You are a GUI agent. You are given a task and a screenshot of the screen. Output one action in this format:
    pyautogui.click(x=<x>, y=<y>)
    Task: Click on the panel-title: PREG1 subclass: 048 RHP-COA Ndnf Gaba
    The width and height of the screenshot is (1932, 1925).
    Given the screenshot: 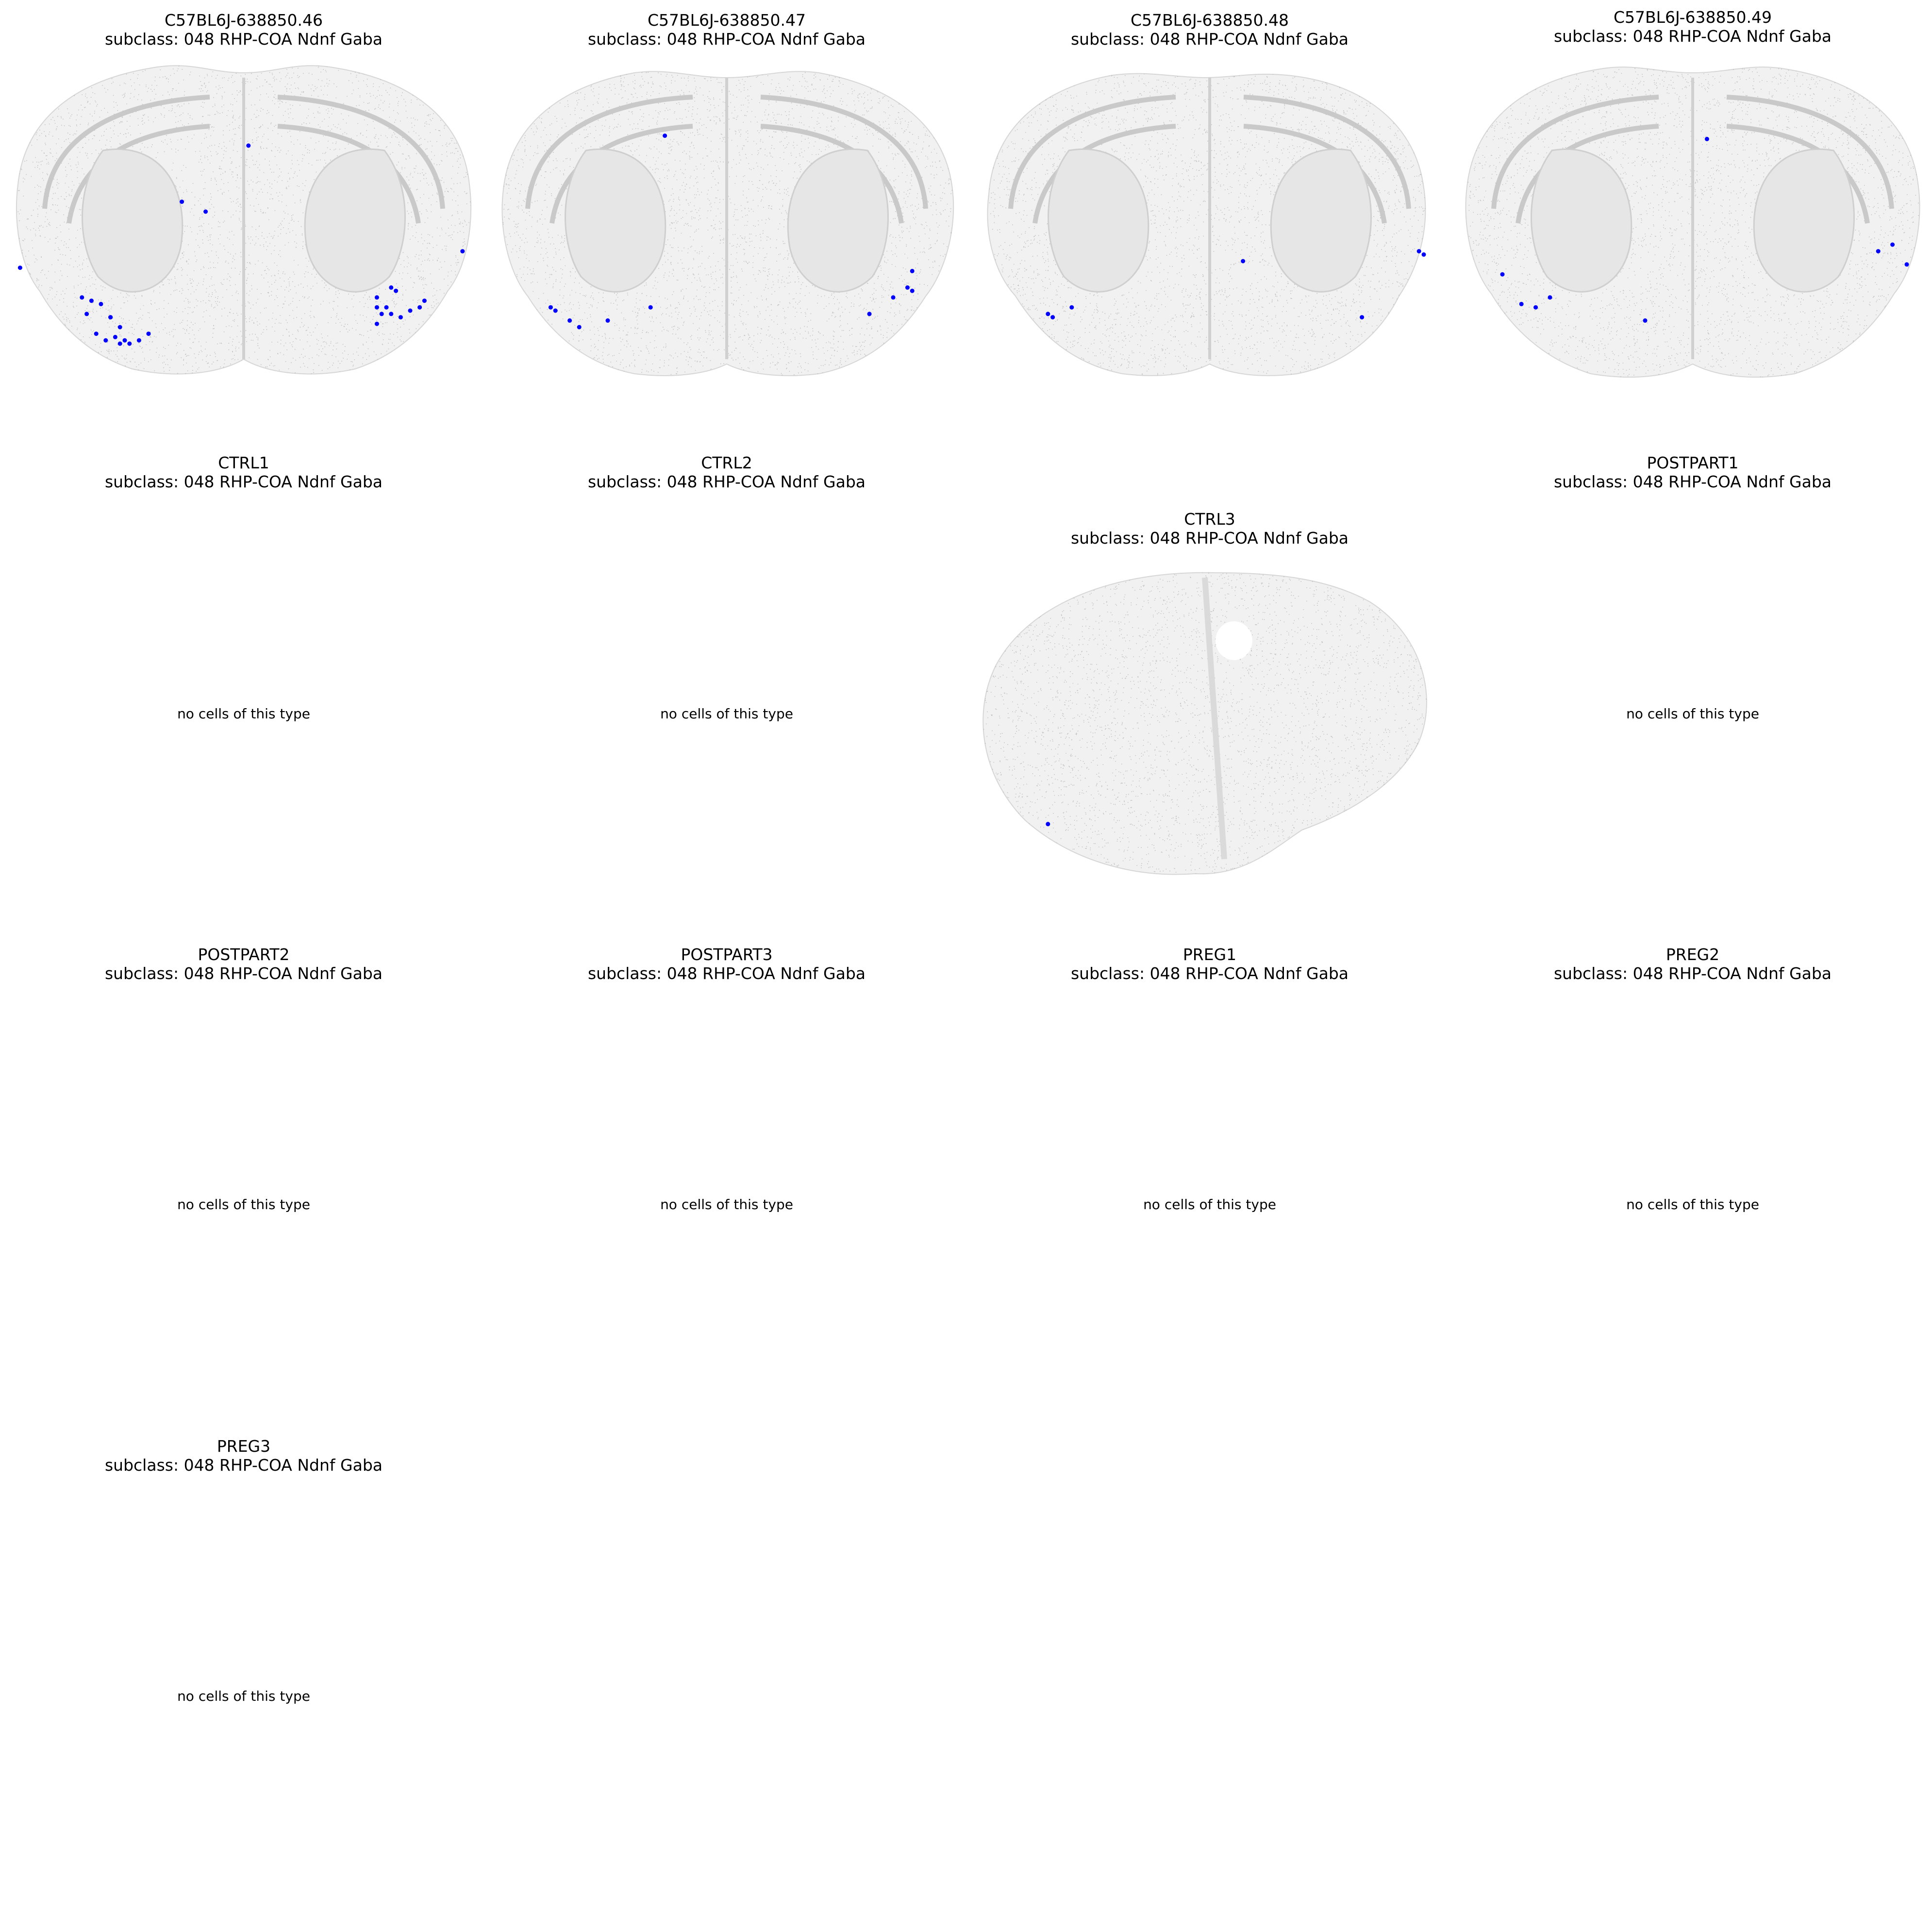 What is the action you would take?
    pyautogui.click(x=1210, y=964)
    